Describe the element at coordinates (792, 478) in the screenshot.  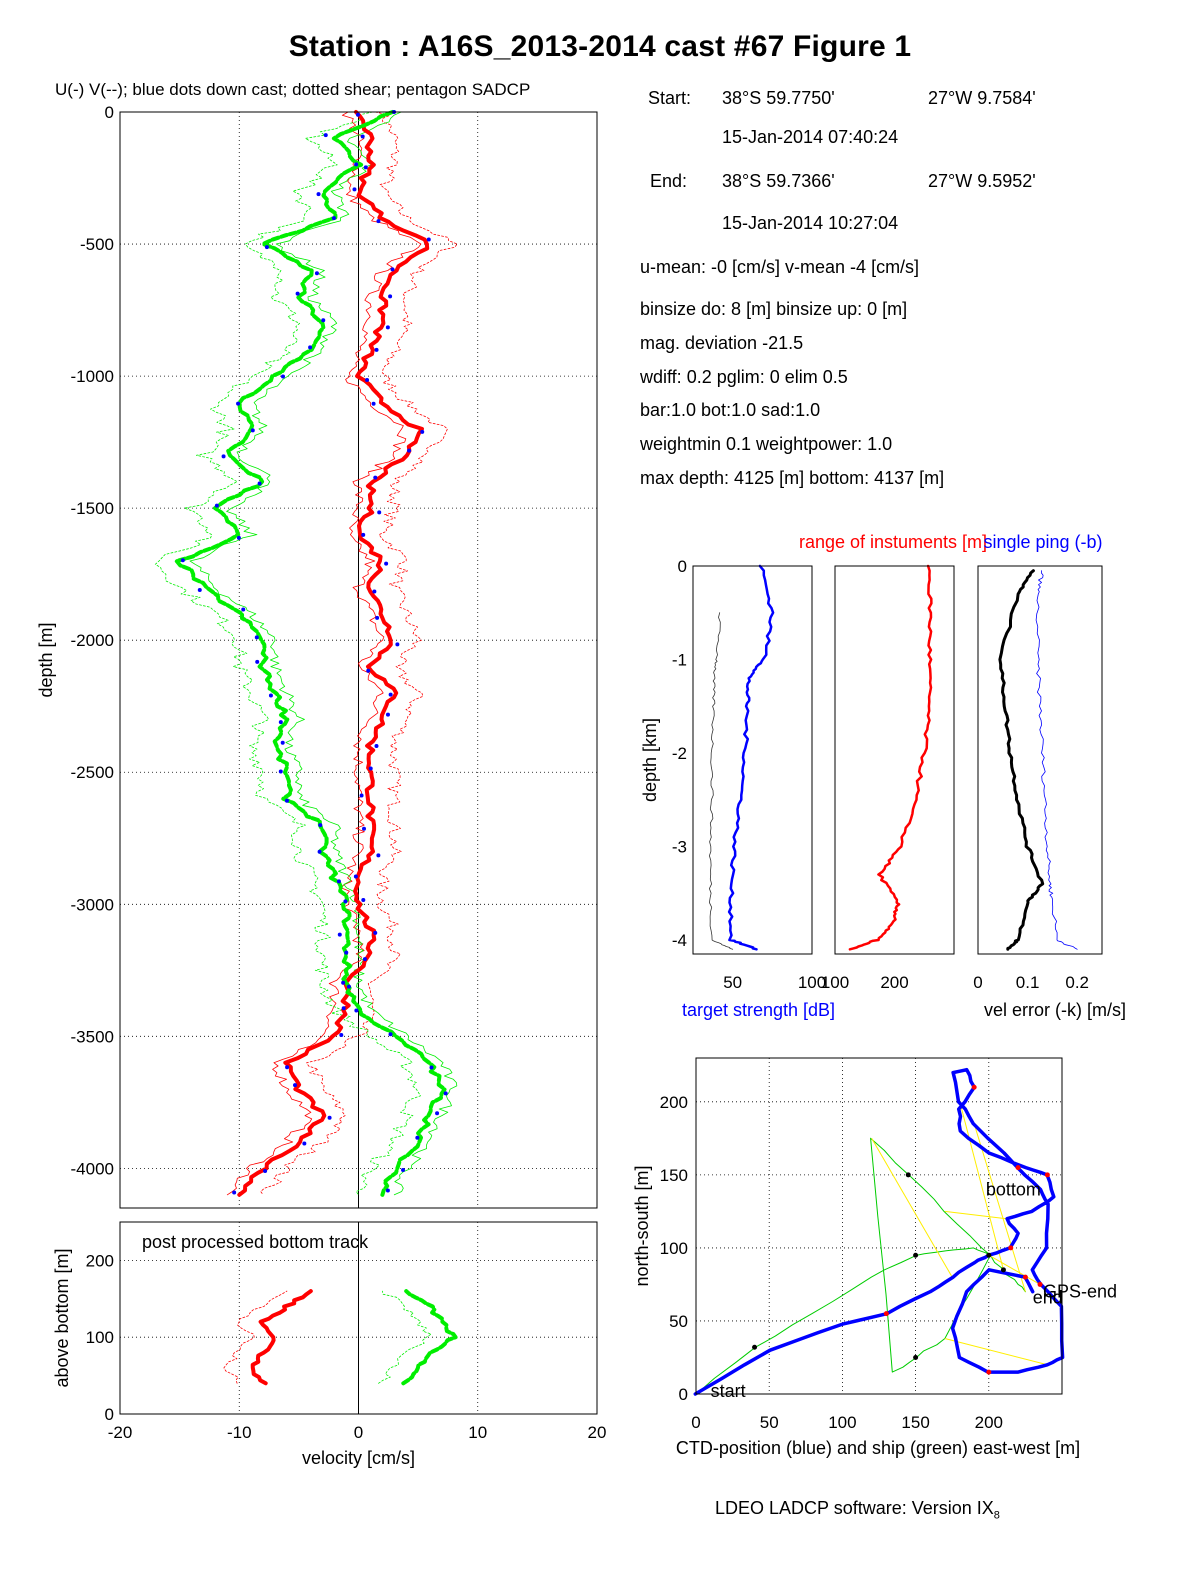
I see `depth-info: max depth: 4125 [m] bottom: 4137 [m]` at that location.